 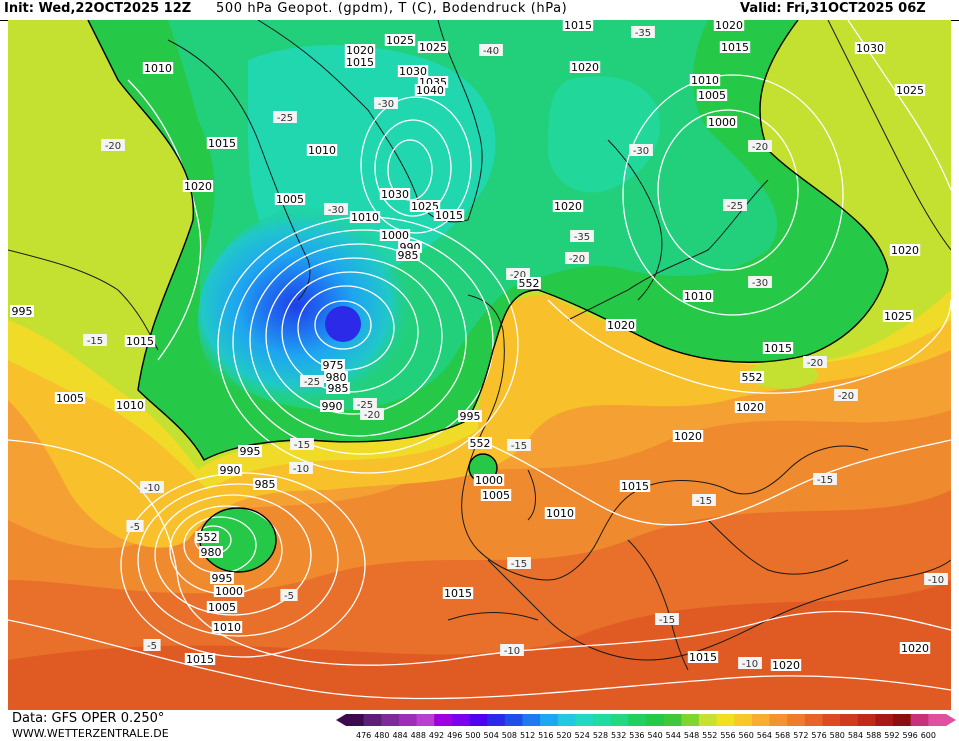 I want to click on isobar-label: 990, so click(x=230, y=470).